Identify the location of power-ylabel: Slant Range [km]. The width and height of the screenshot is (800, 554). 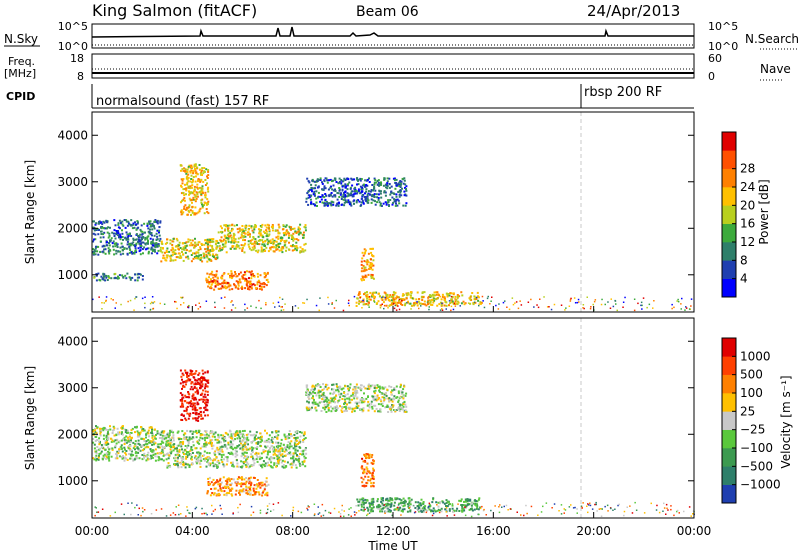
(30, 212).